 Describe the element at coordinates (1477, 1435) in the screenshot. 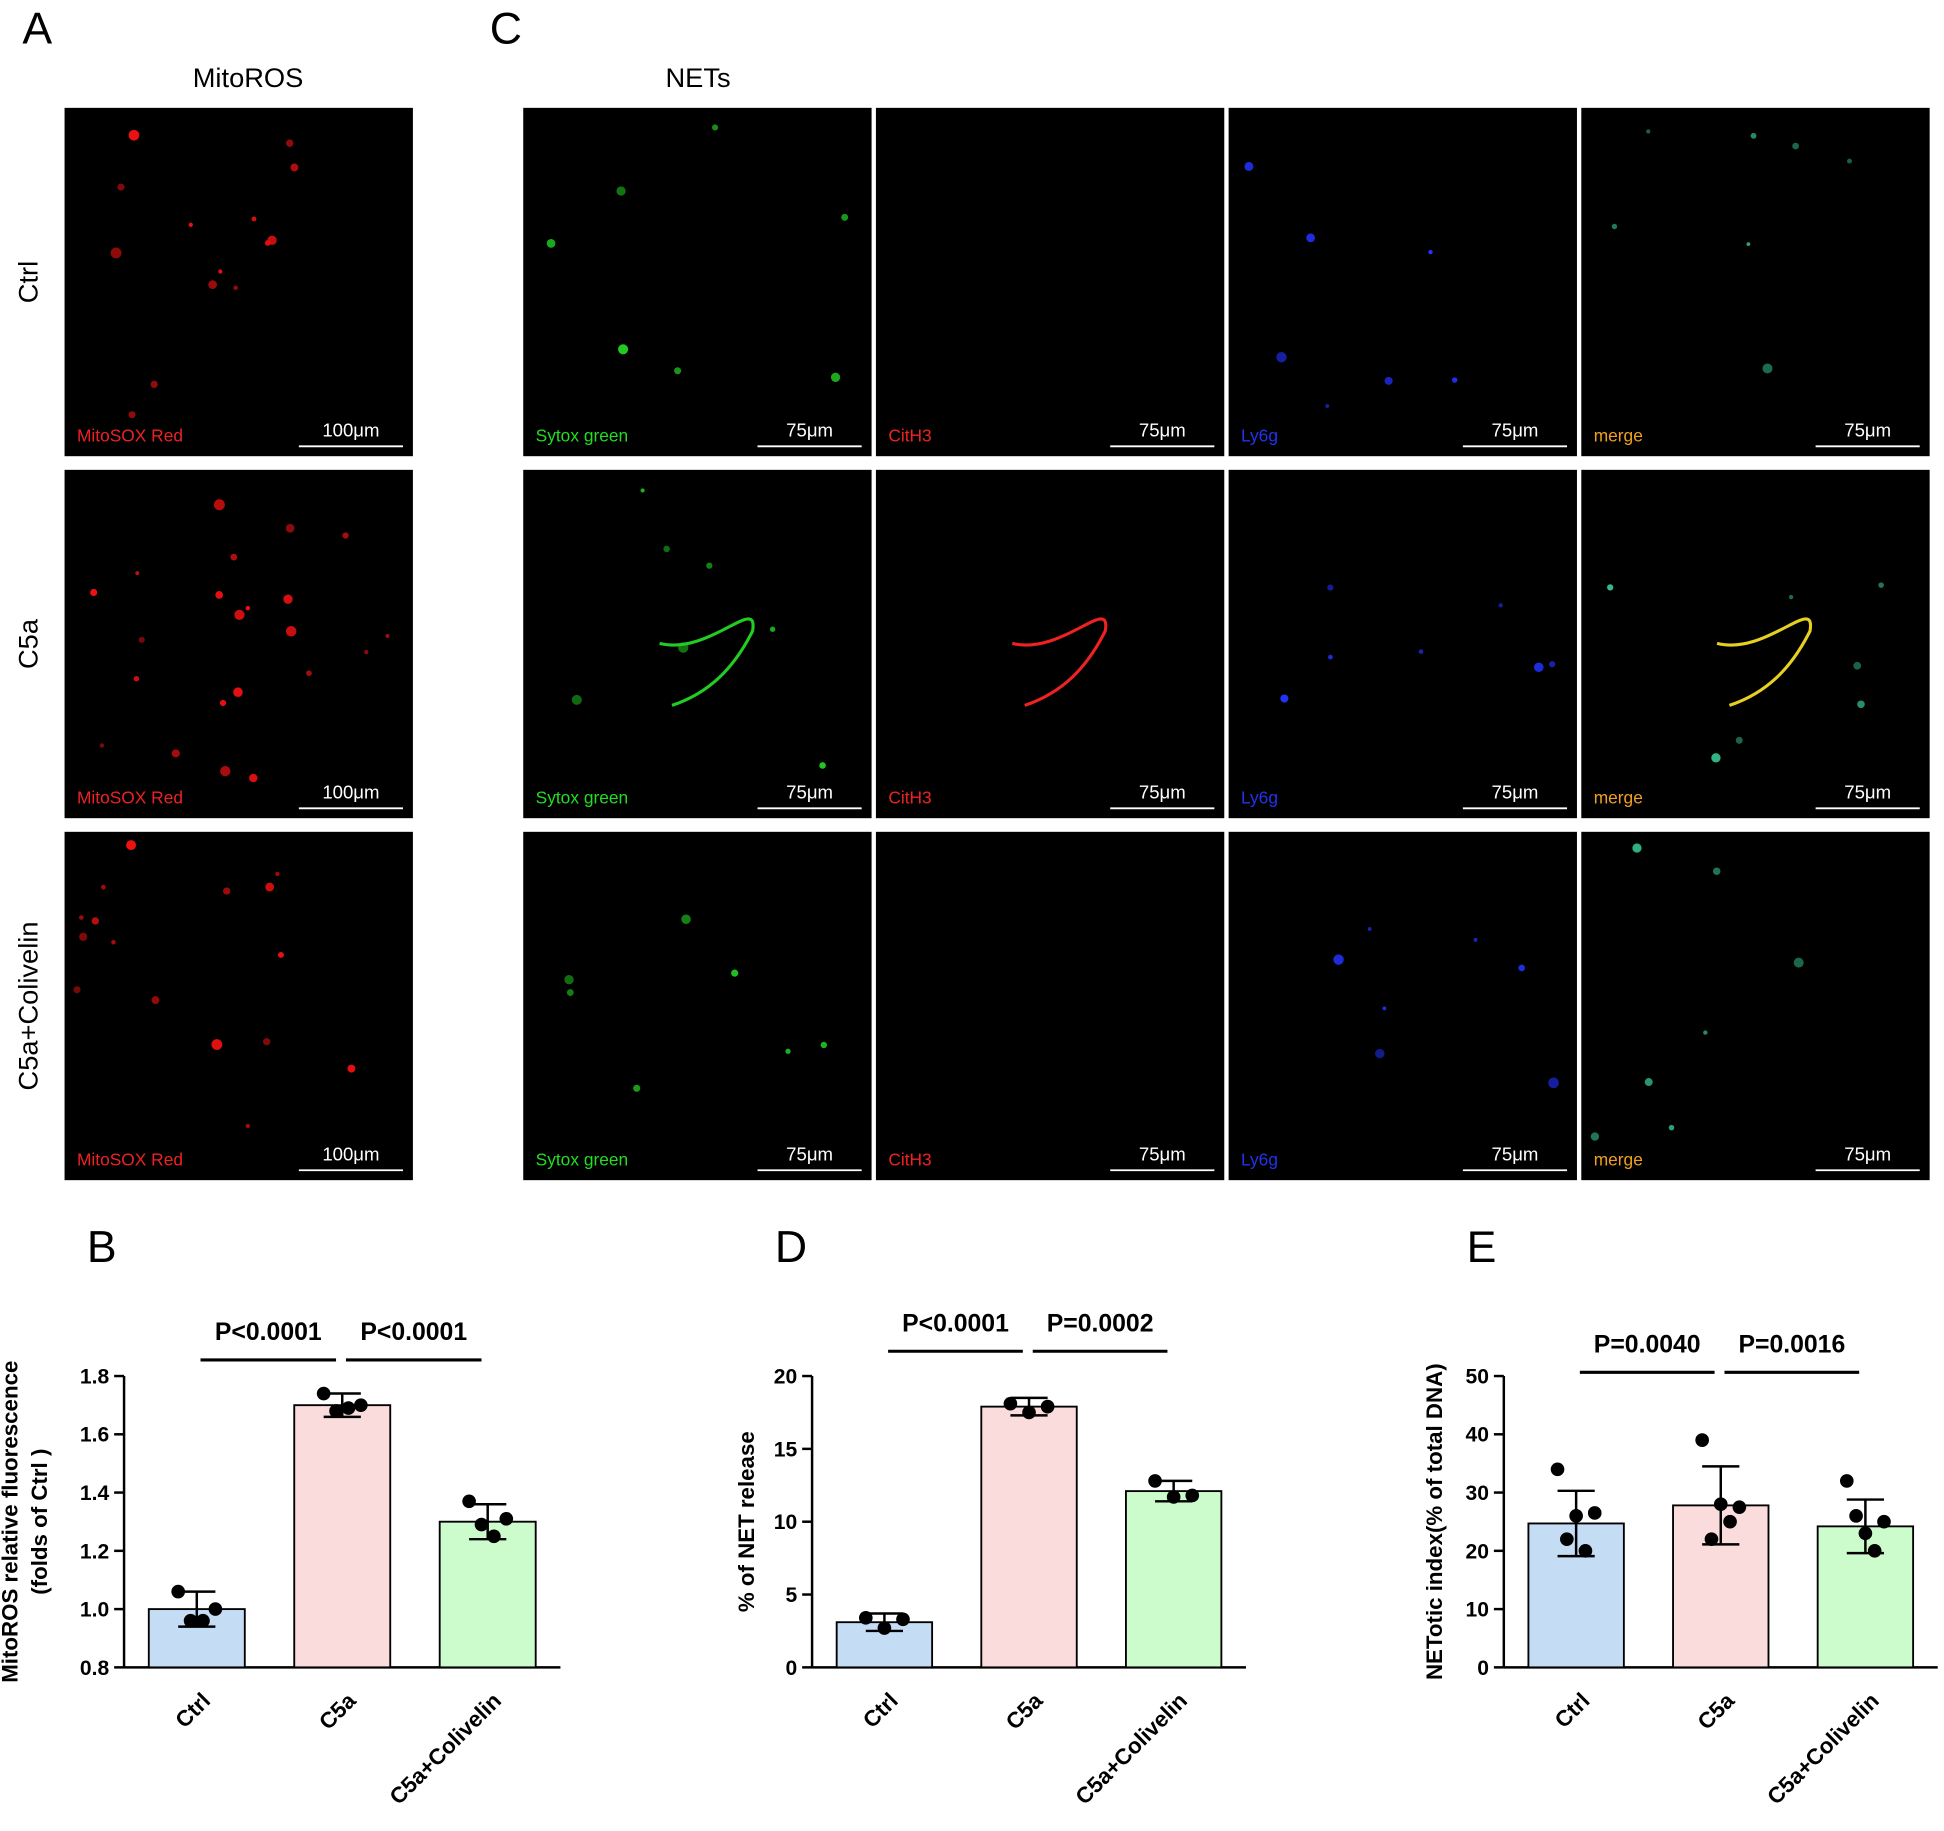

I see `y-tick-label: 40` at that location.